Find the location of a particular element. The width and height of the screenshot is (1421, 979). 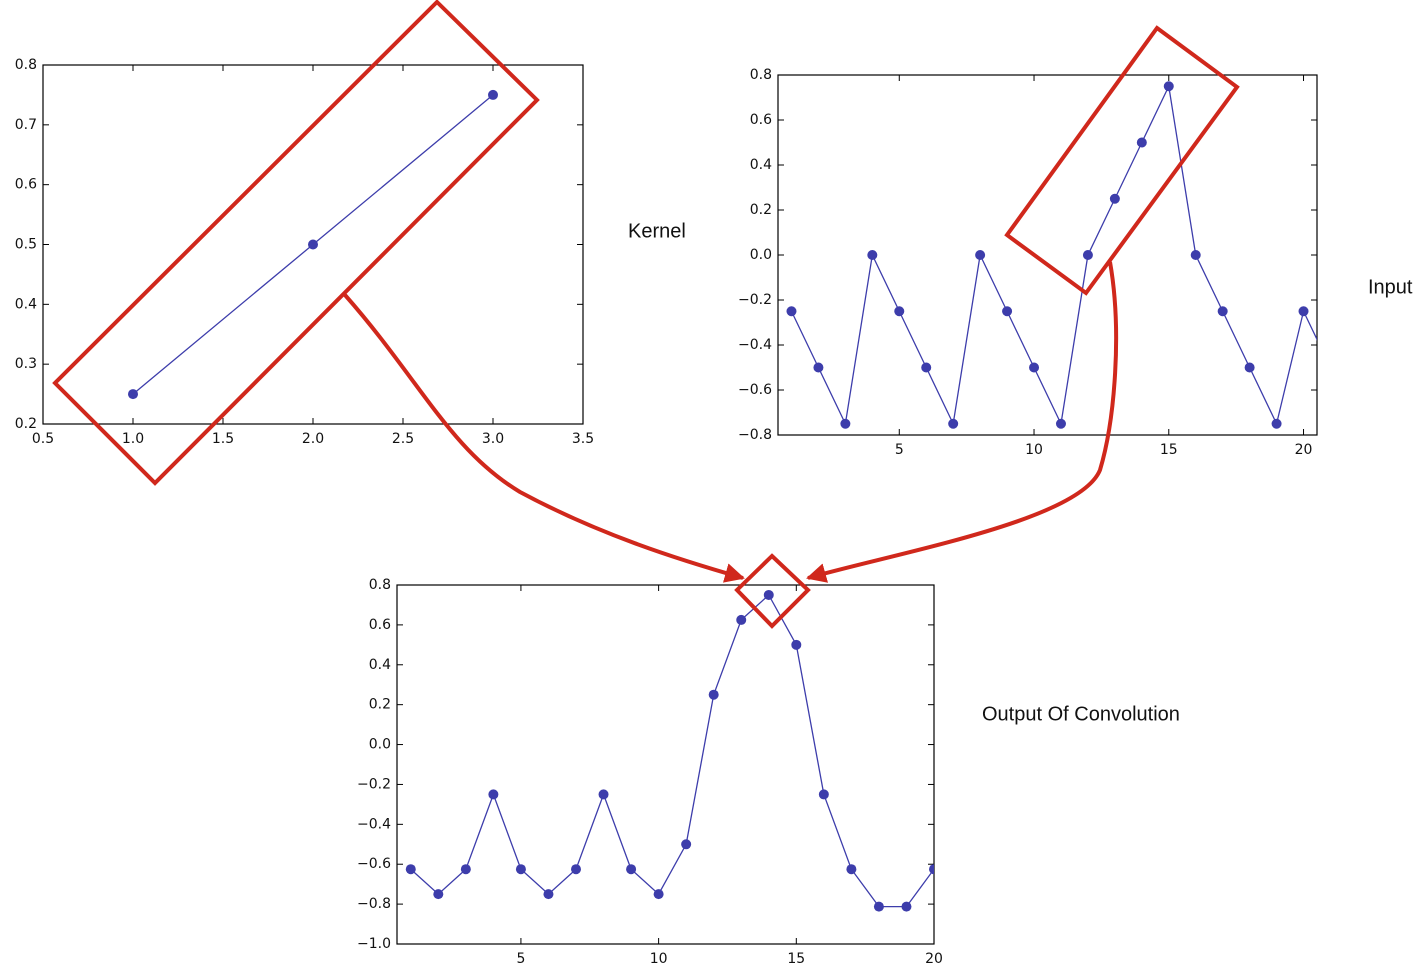

data-line is located at coordinates (672, 750).